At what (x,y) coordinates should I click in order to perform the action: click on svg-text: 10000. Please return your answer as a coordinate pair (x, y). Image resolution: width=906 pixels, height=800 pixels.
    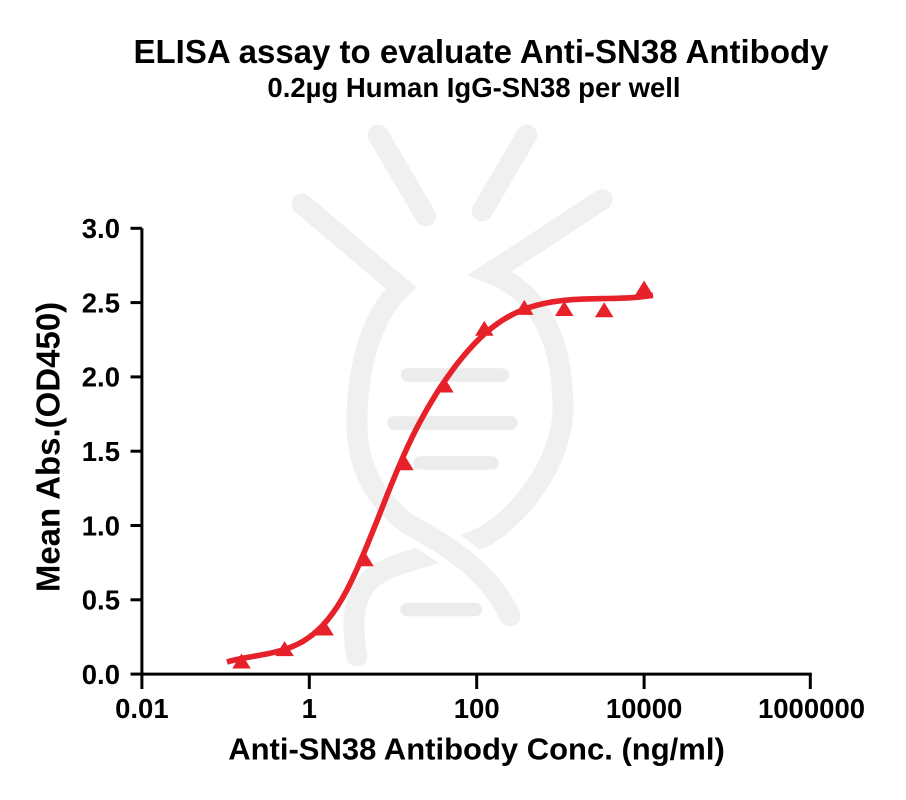
    Looking at the image, I should click on (644, 708).